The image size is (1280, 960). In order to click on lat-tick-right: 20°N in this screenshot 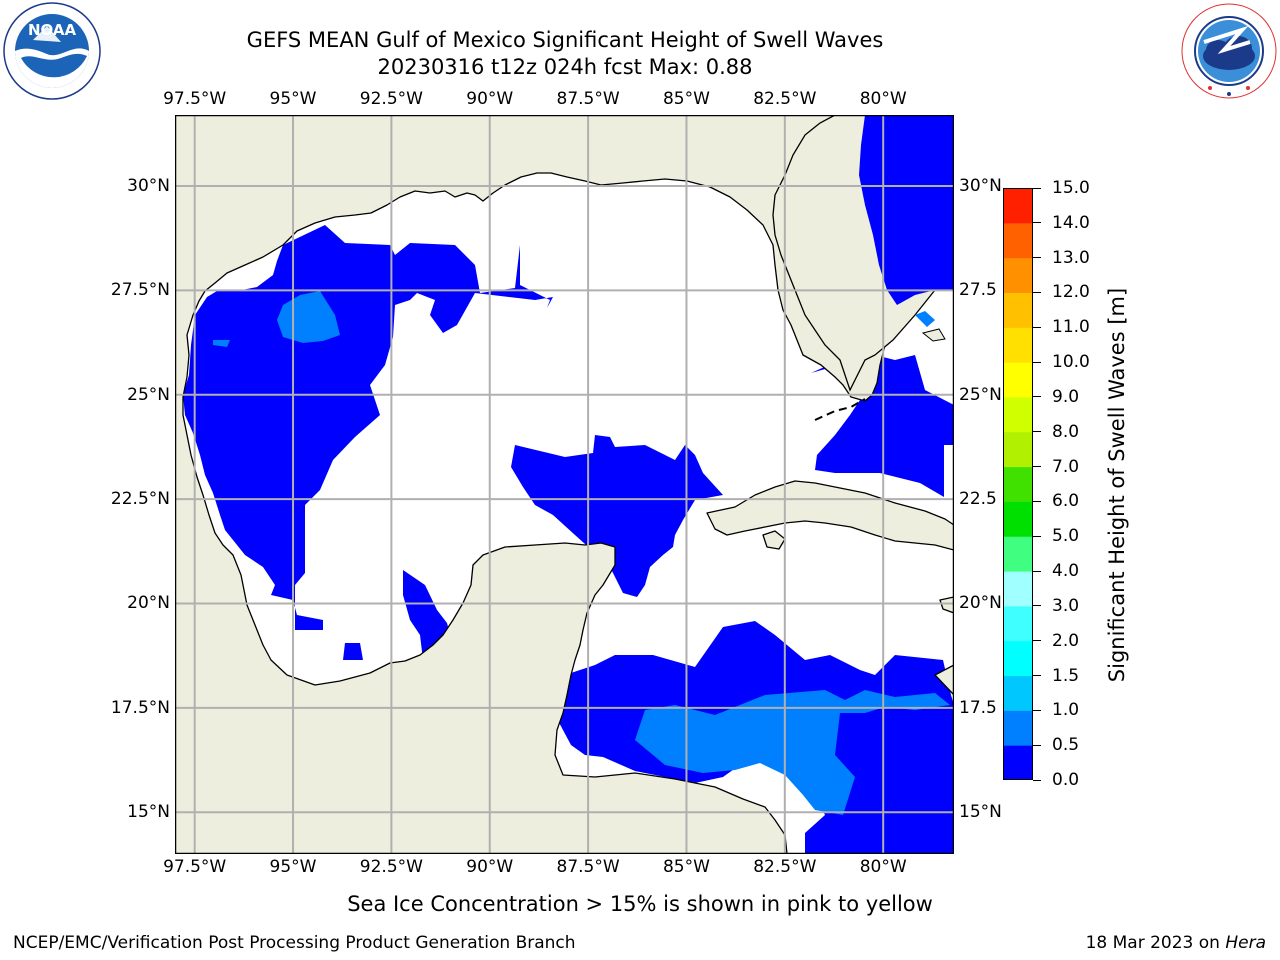, I will do `click(980, 603)`.